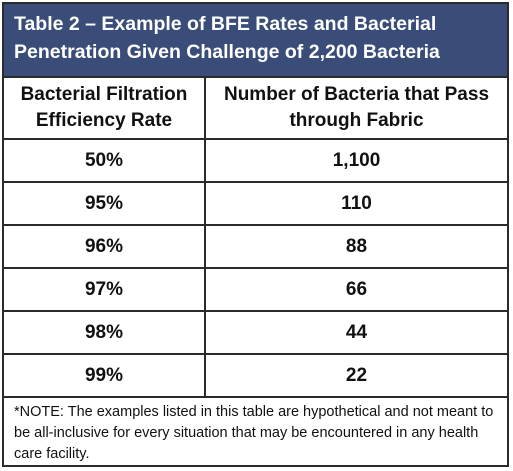 Image resolution: width=513 pixels, height=471 pixels. I want to click on cell-bacteria: 22, so click(355, 375).